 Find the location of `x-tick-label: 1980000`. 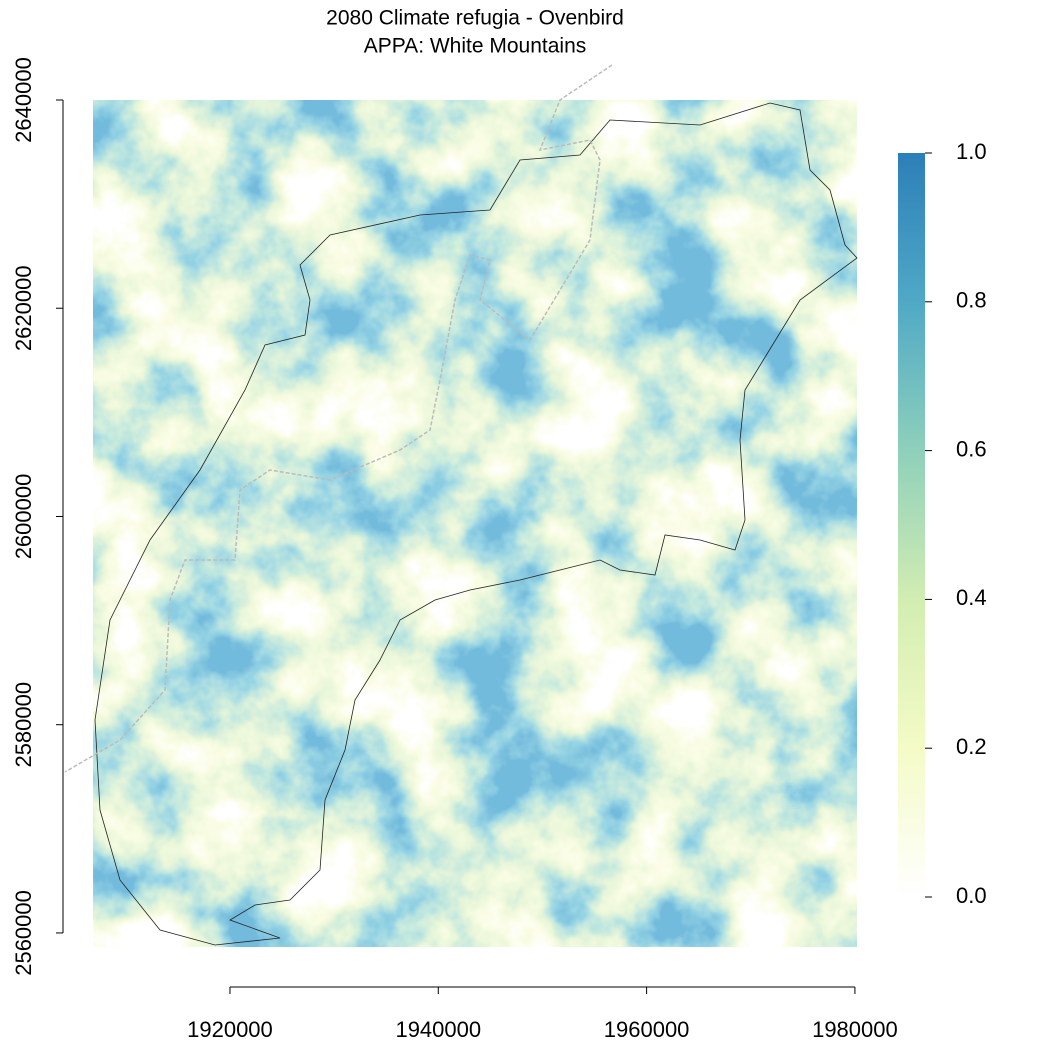

x-tick-label: 1980000 is located at coordinates (855, 1029).